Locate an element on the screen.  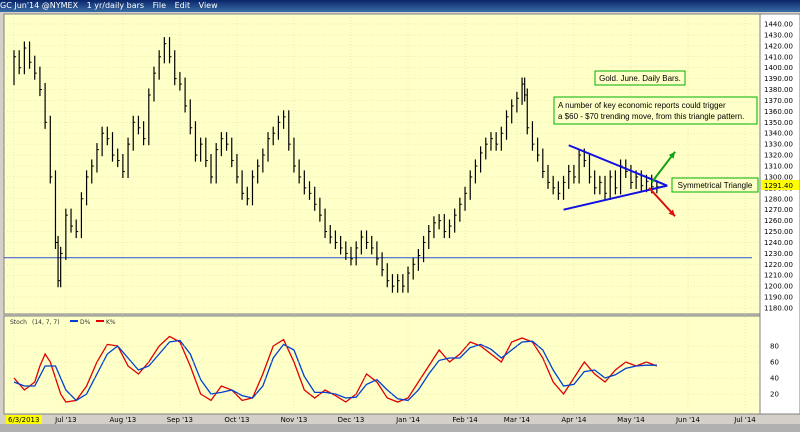
price-tick-label: 1190.00 is located at coordinates (778, 298).